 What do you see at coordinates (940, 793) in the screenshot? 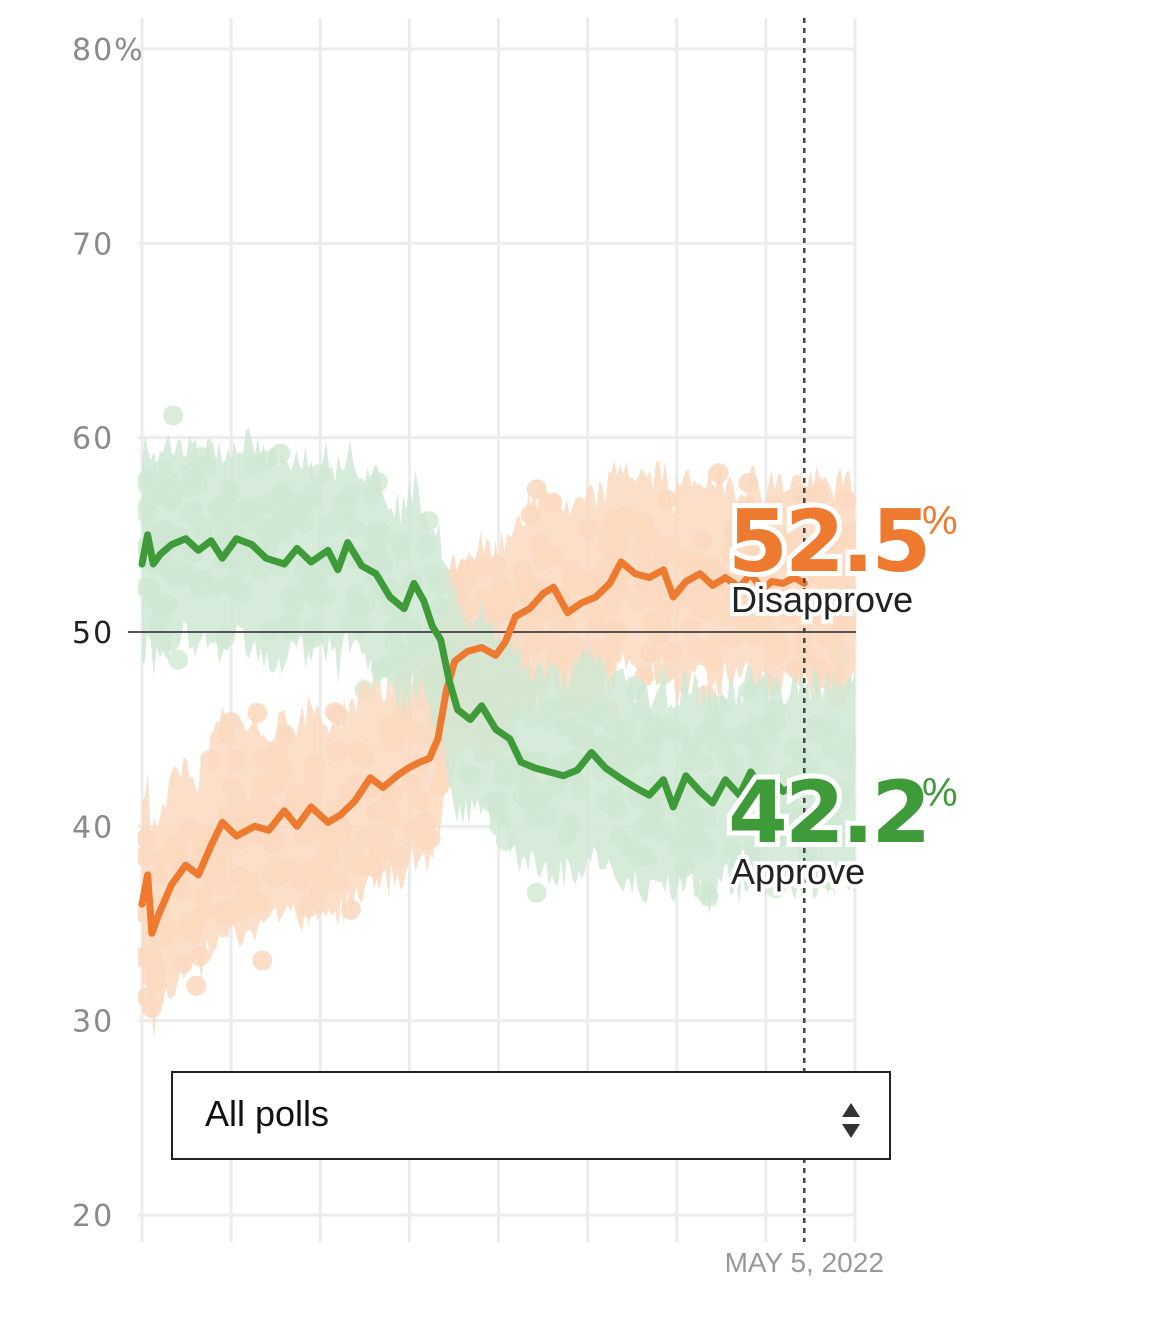
I see `approve-percent-sign: %` at bounding box center [940, 793].